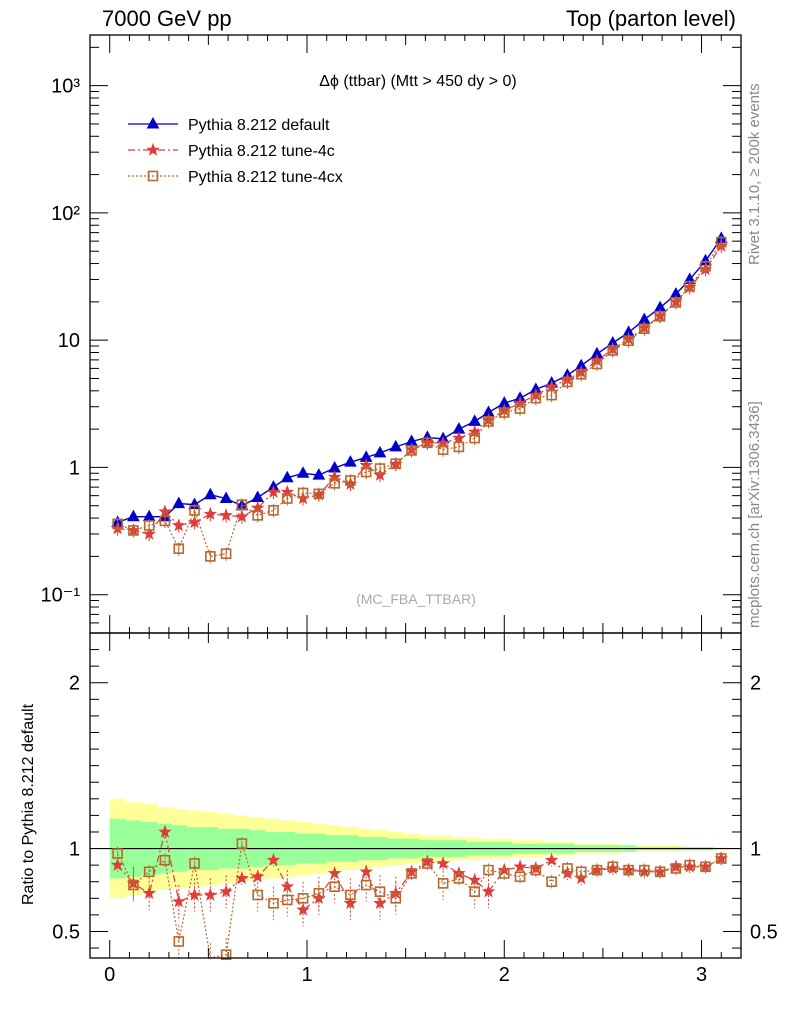 The width and height of the screenshot is (786, 1024). What do you see at coordinates (153, 149) in the screenshot?
I see `legend-marker-tune-4c` at bounding box center [153, 149].